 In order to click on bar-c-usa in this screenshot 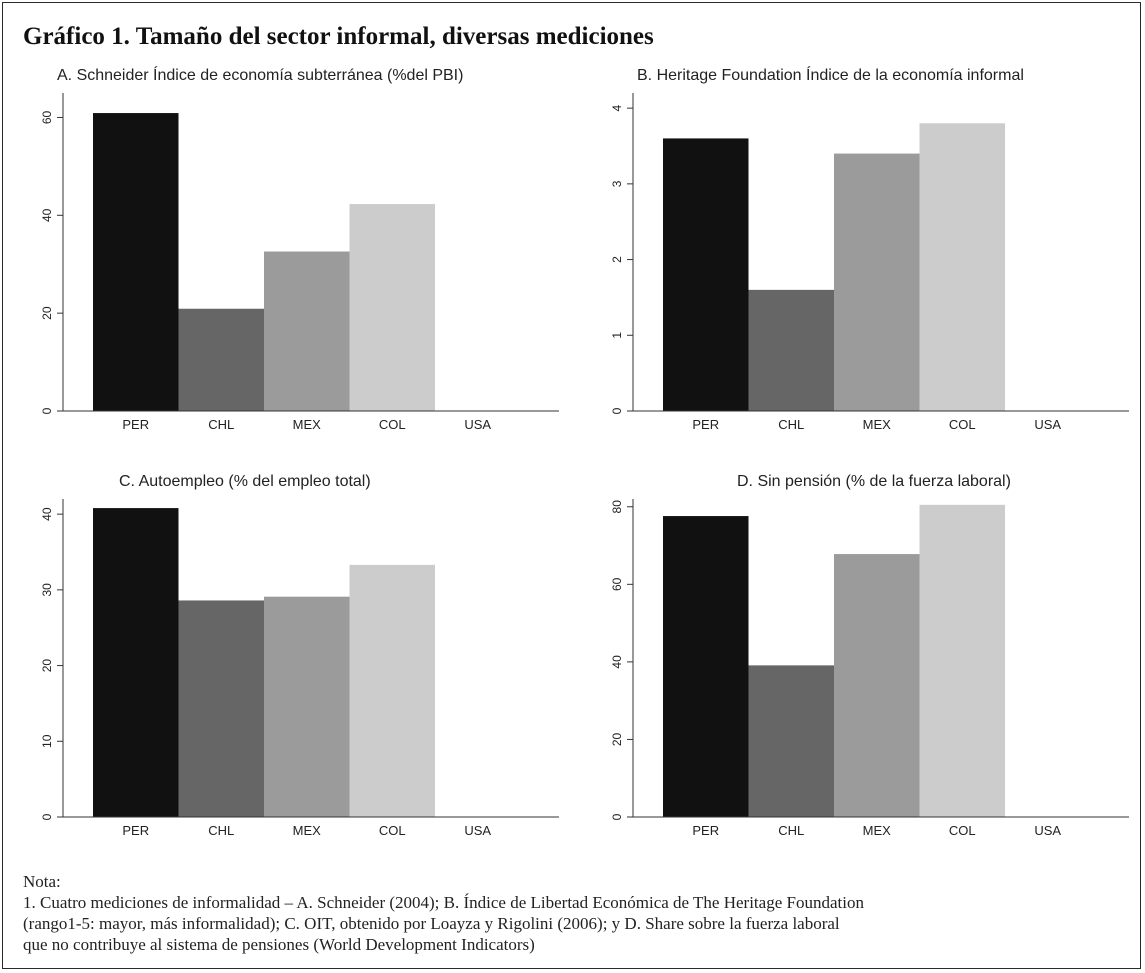, I will do `click(478, 786)`.